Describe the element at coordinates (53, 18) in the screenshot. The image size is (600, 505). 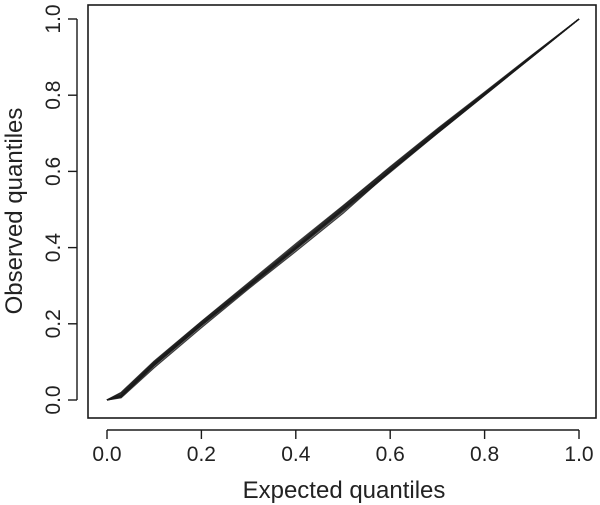
I see `y-tick-label: 1.0` at that location.